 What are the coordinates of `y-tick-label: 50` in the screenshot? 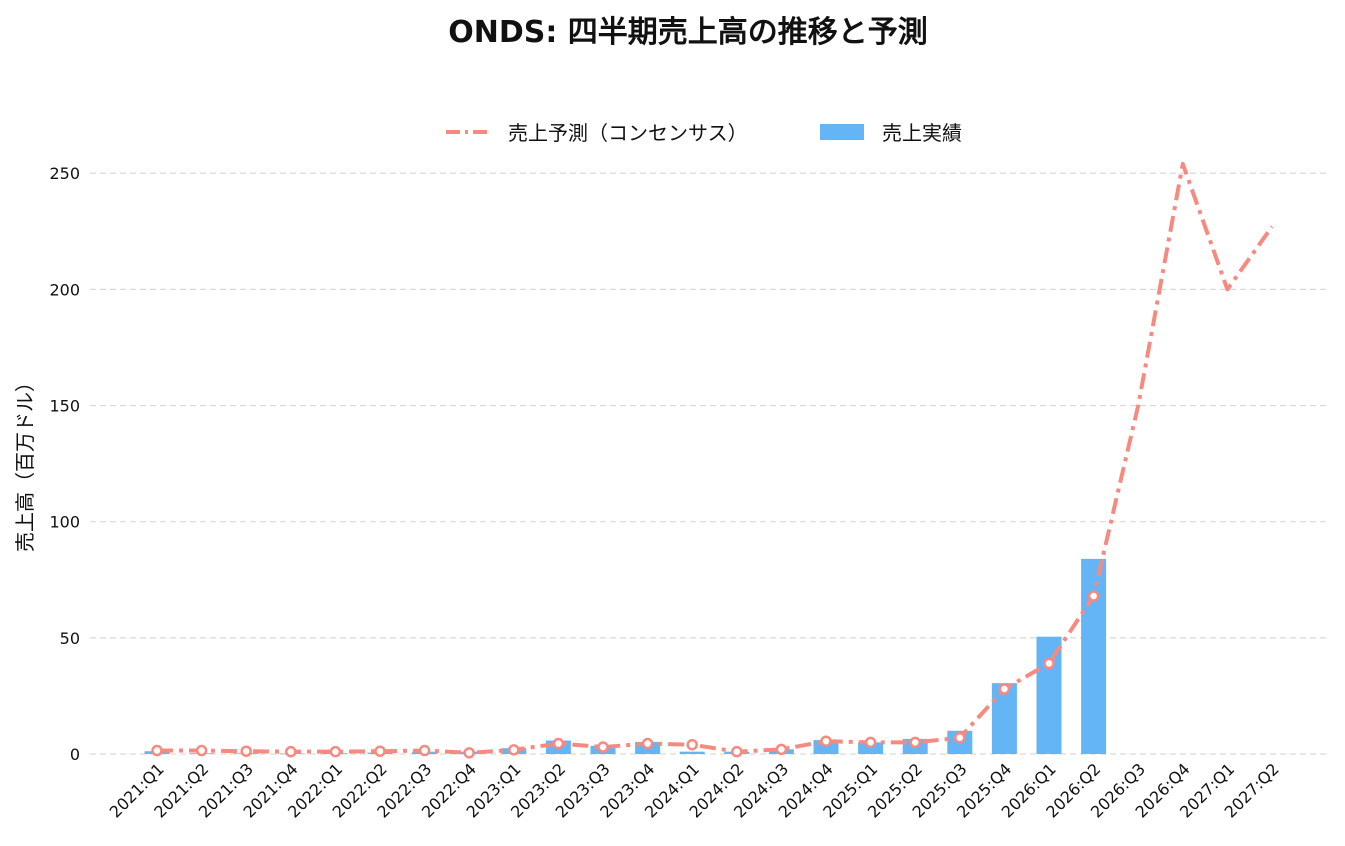 It's located at (70, 638).